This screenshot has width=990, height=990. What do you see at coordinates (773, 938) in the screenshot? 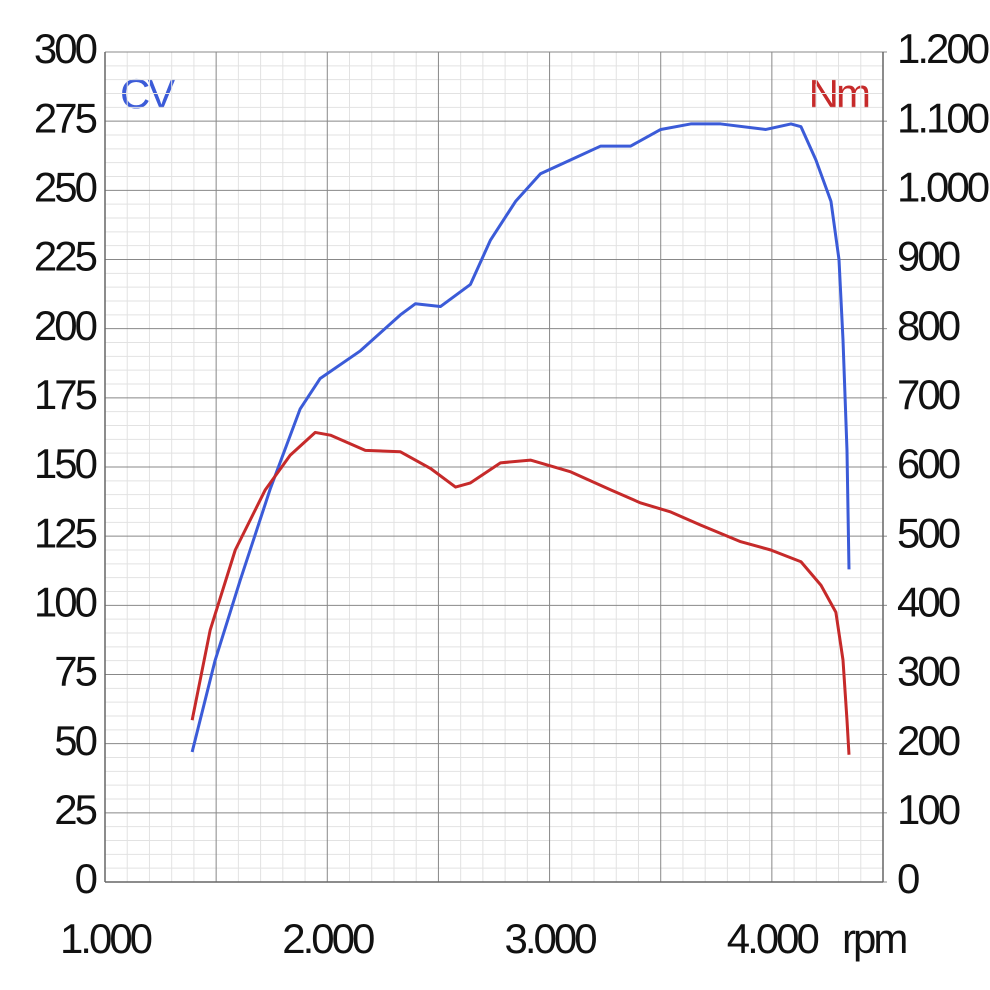
I see `x-tick-label: 4.000` at bounding box center [773, 938].